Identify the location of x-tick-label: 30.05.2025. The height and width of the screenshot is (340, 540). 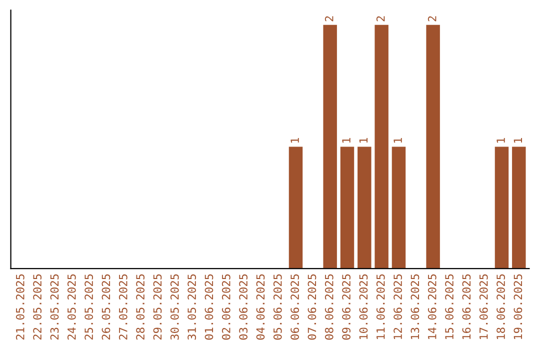
(174, 307).